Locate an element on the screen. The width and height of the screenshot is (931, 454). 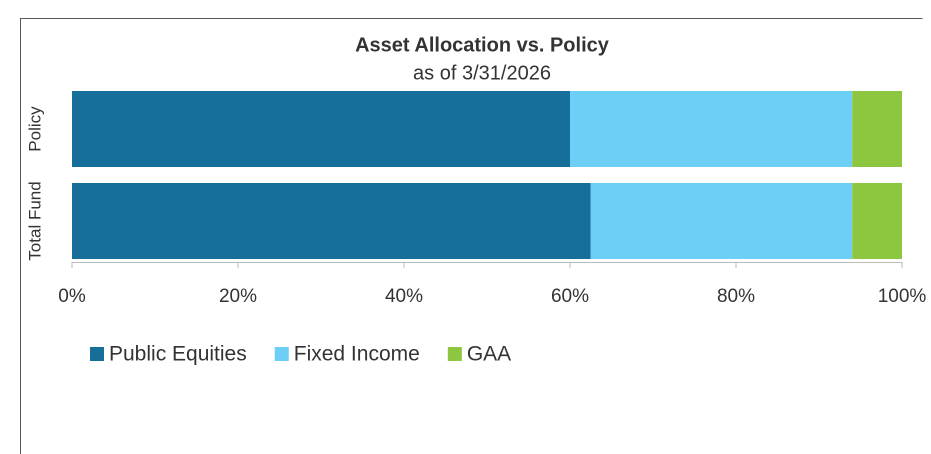
x-tick-label: 40% is located at coordinates (404, 296).